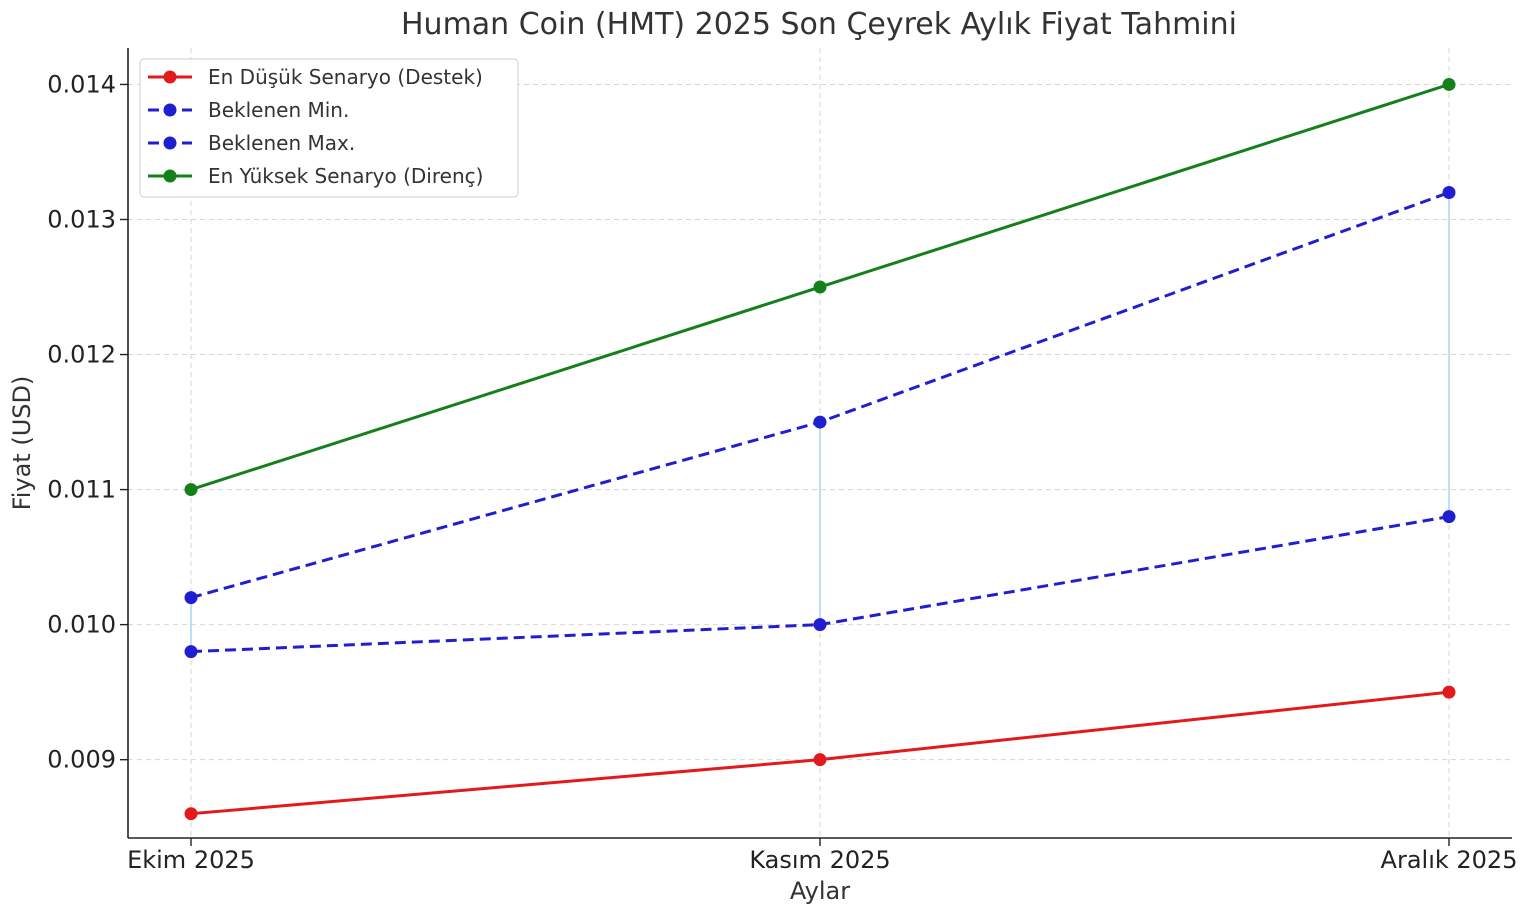 The width and height of the screenshot is (1536, 911). I want to click on legend-label: Beklenen Max., so click(281, 143).